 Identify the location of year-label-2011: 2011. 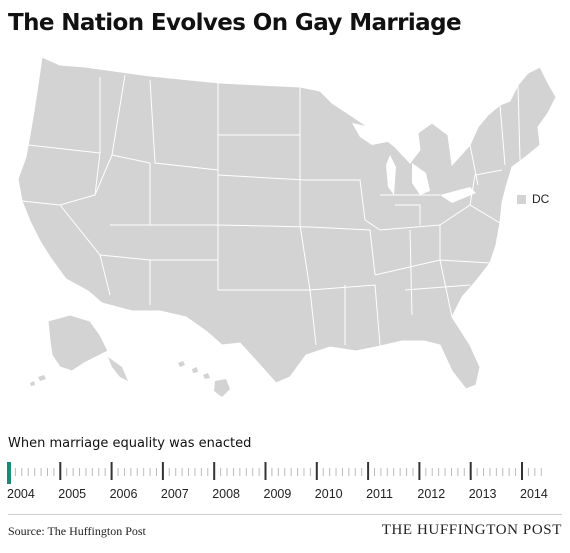
(379, 494).